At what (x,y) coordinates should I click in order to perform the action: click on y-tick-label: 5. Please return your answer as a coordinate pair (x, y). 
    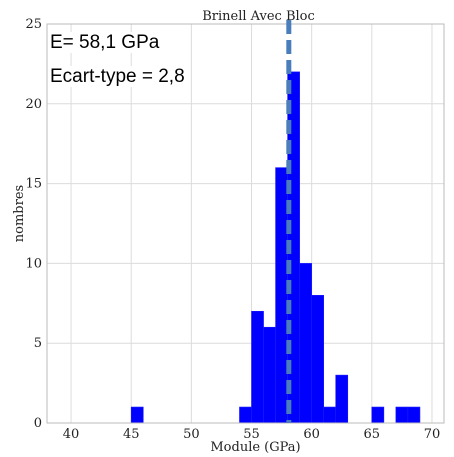
    Looking at the image, I should click on (38, 343).